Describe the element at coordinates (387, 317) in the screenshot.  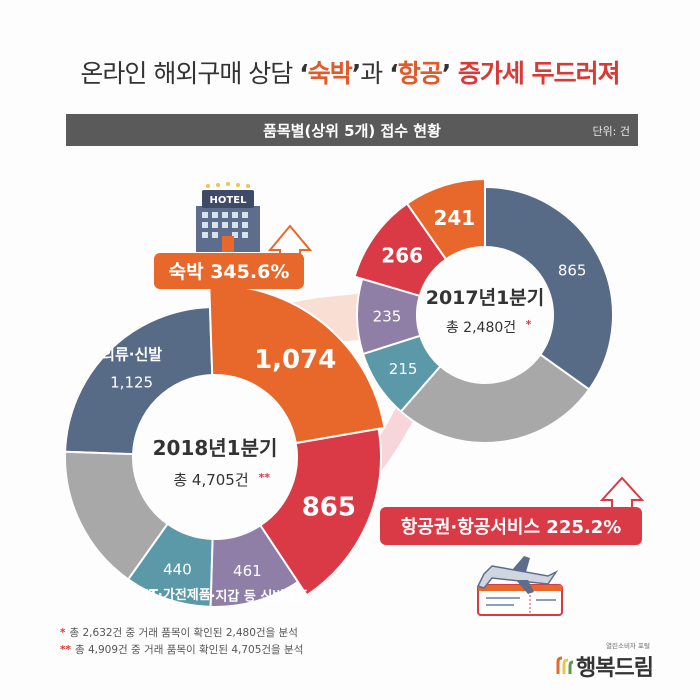
I see `slice-value-2017-3: 235` at that location.